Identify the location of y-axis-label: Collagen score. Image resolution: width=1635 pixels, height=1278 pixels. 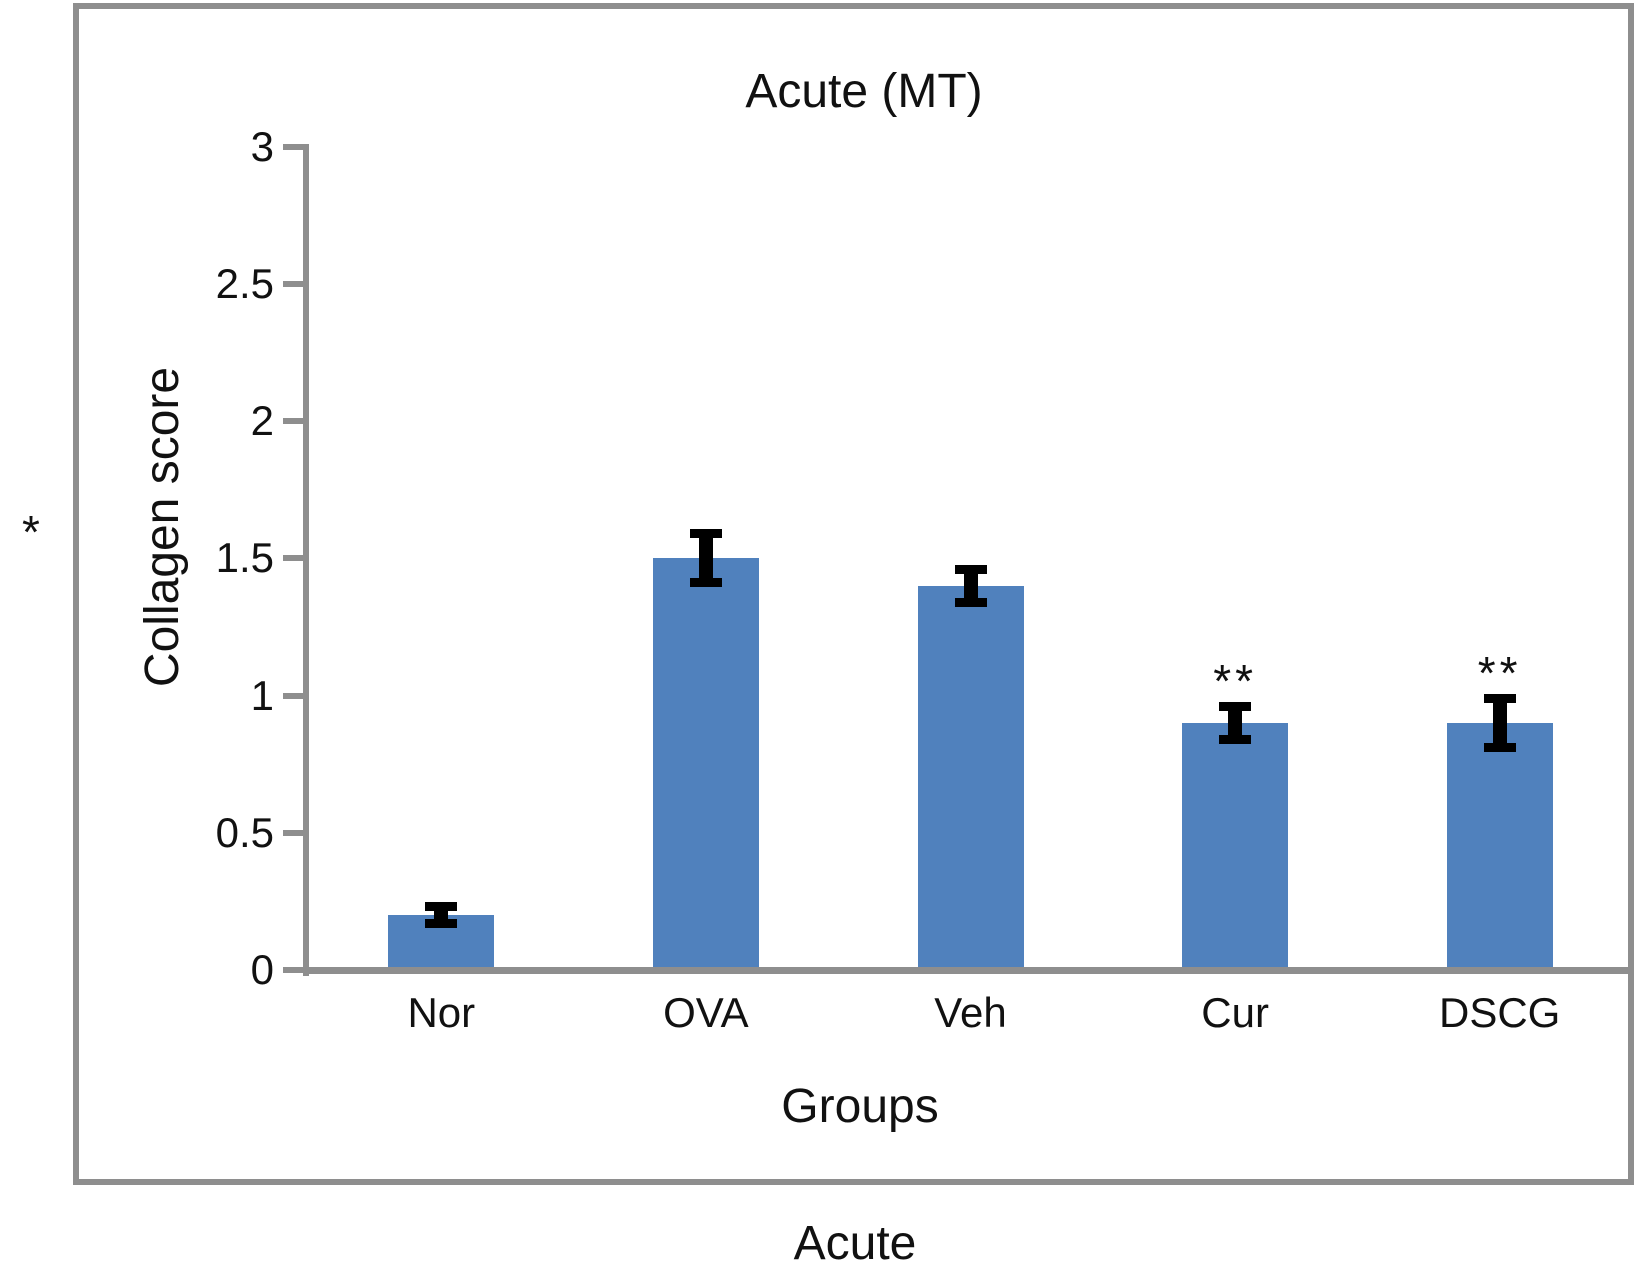
(162, 527).